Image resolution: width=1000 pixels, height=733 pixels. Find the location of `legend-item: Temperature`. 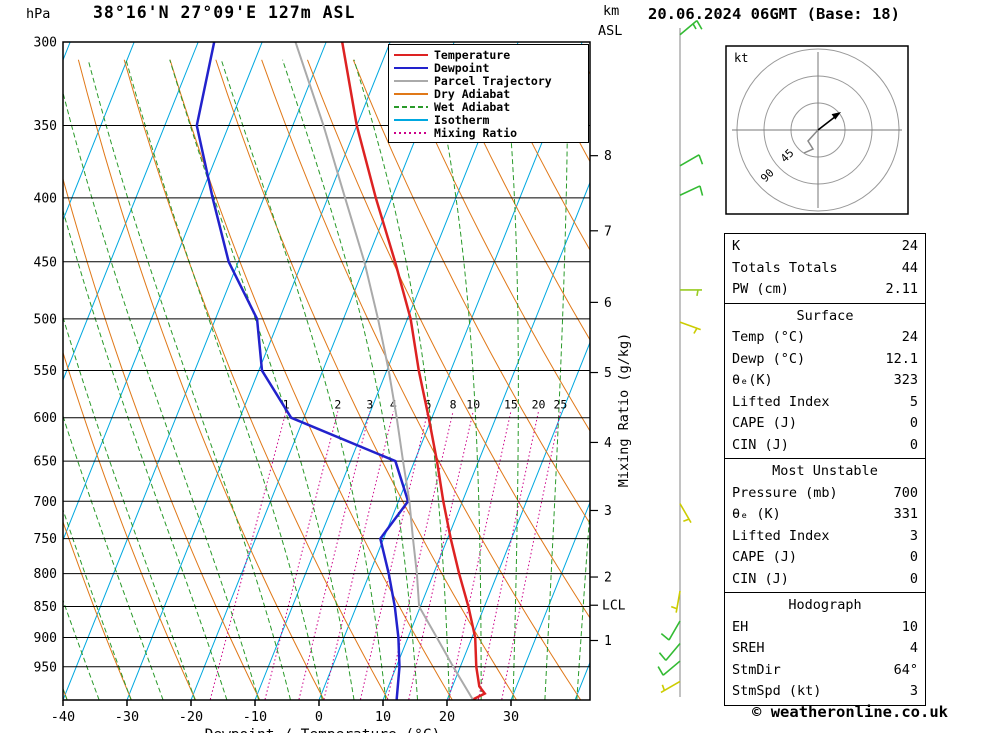

legend-item: Temperature is located at coordinates (490, 54).